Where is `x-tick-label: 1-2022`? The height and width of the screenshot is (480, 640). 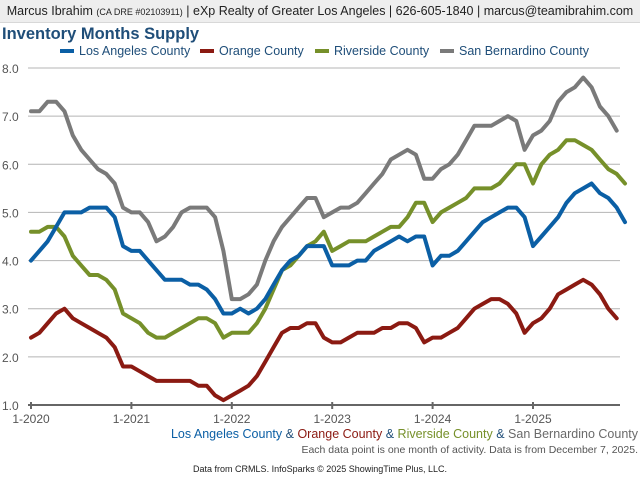
x-tick-label: 1-2022 is located at coordinates (232, 419).